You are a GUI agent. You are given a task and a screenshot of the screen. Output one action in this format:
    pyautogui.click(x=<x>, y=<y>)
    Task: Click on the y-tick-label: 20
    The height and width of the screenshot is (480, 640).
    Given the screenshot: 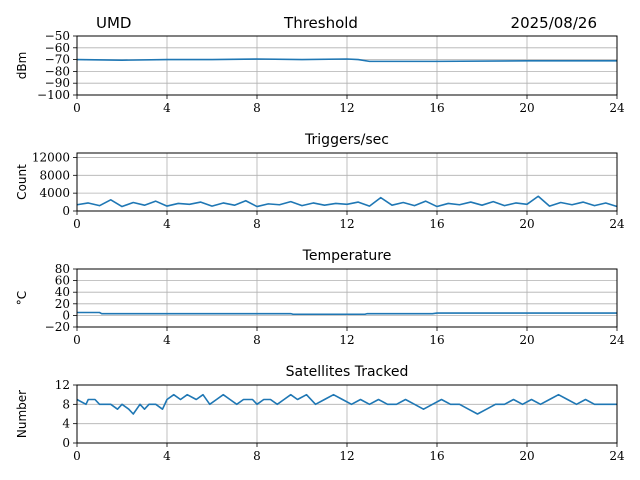 What is the action you would take?
    pyautogui.click(x=62, y=304)
    